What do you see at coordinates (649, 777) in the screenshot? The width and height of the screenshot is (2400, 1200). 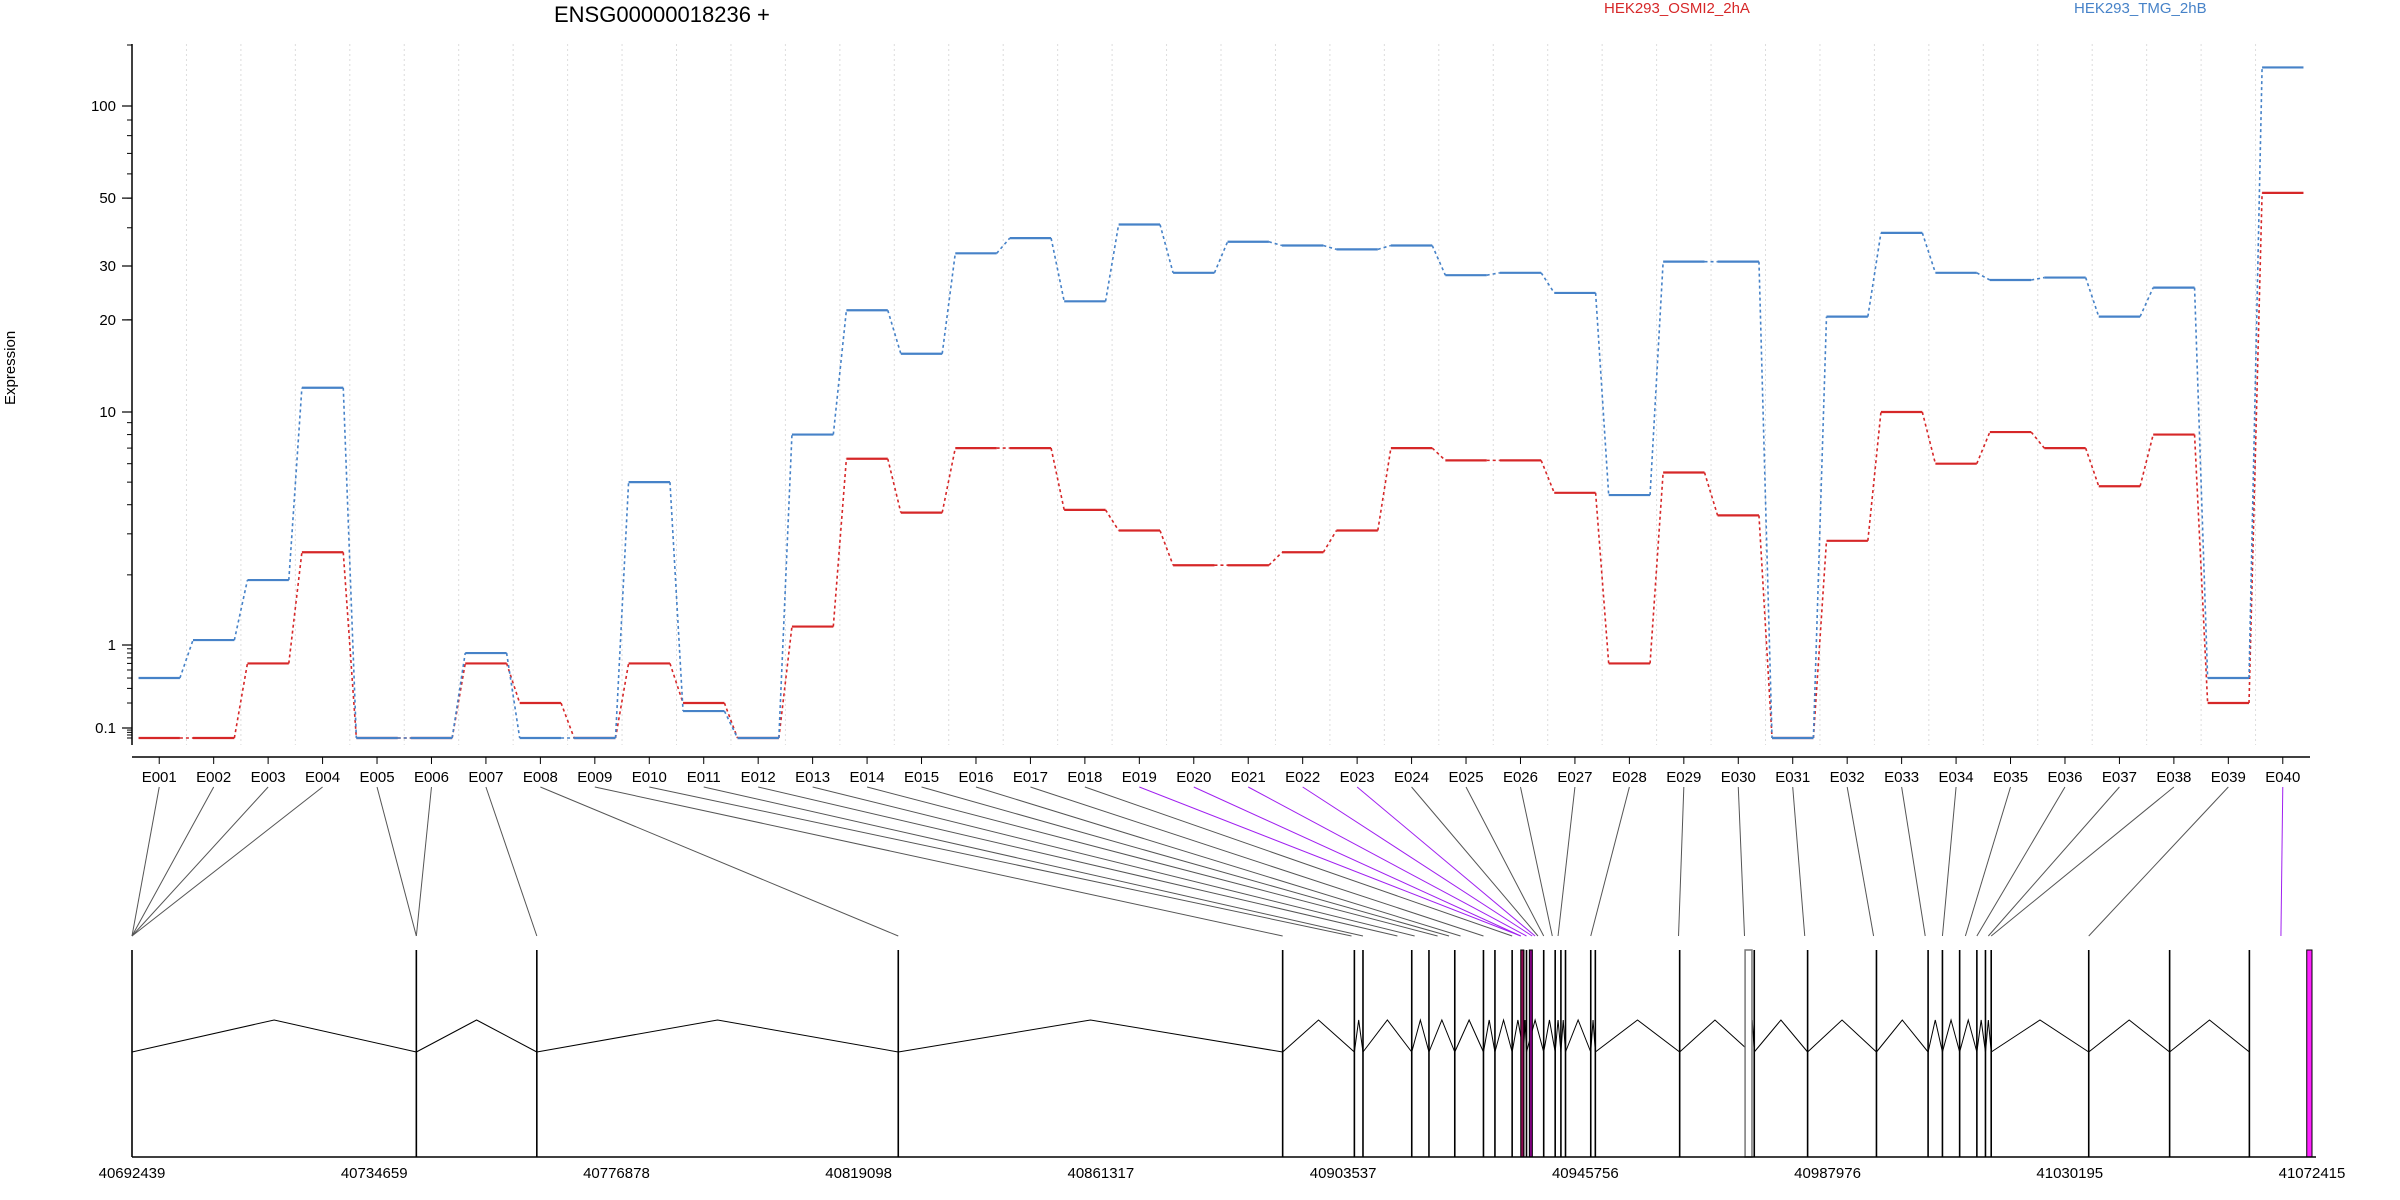 I see `x-tick-label-E010: E010` at bounding box center [649, 777].